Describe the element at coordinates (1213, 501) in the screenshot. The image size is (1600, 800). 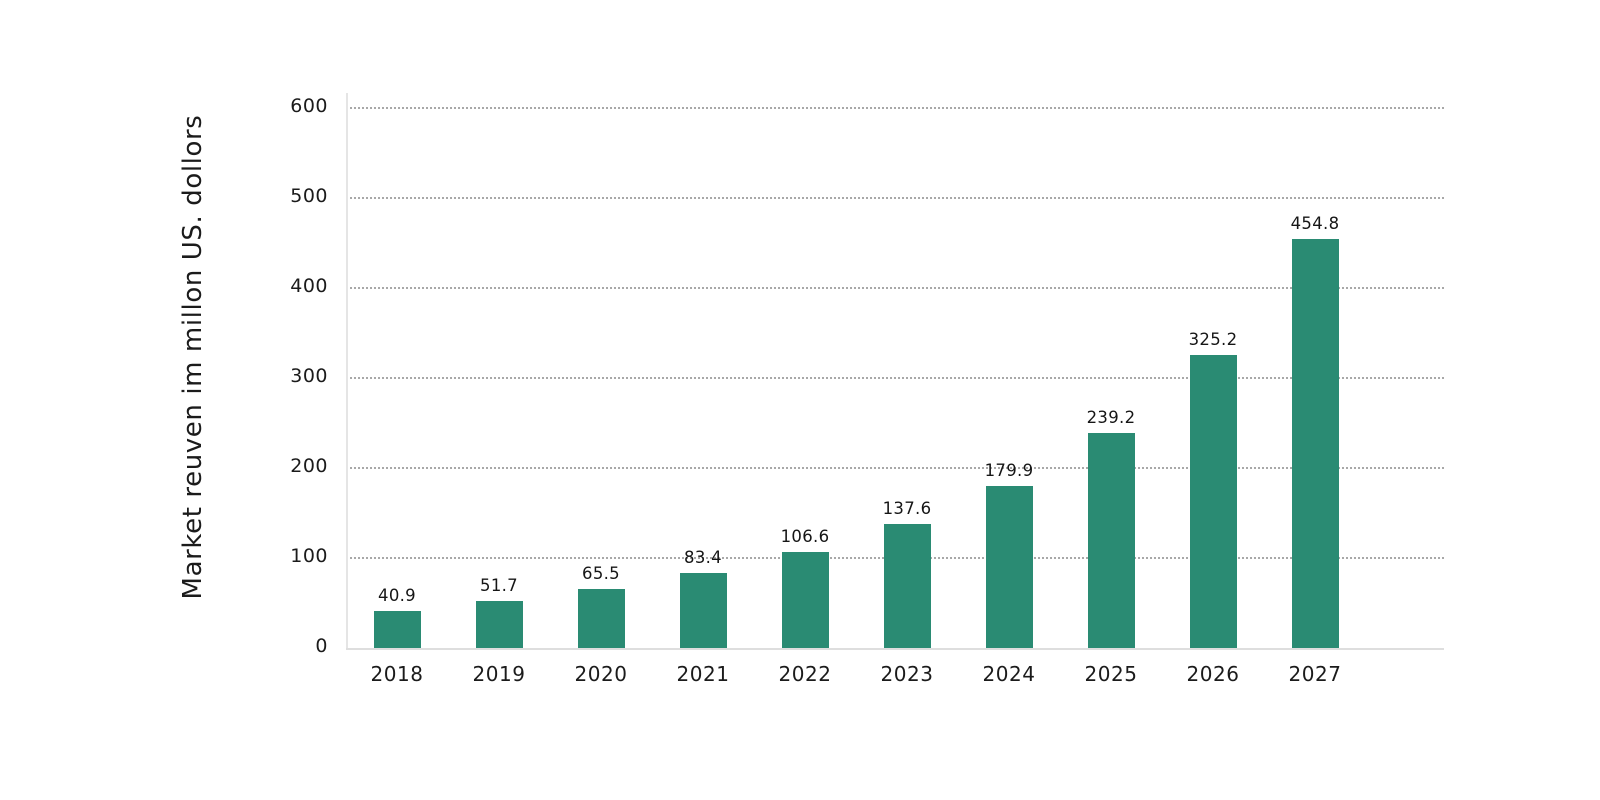
I see `bar-2026` at that location.